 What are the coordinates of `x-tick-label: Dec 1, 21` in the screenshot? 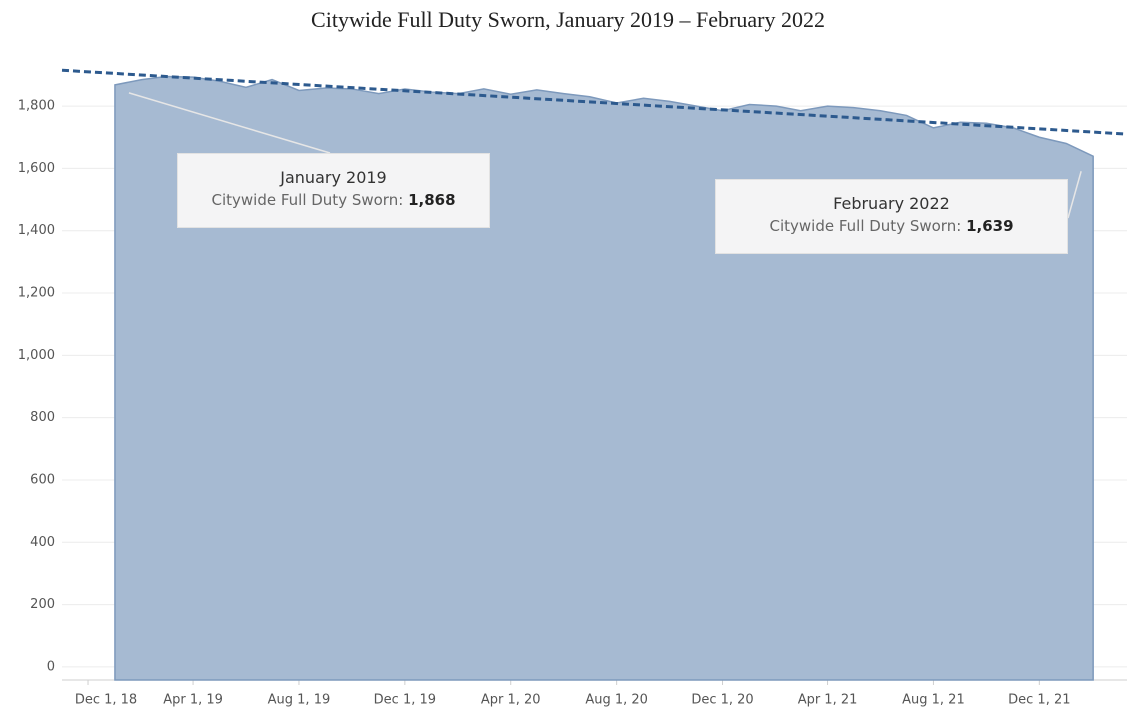 It's located at (1039, 700).